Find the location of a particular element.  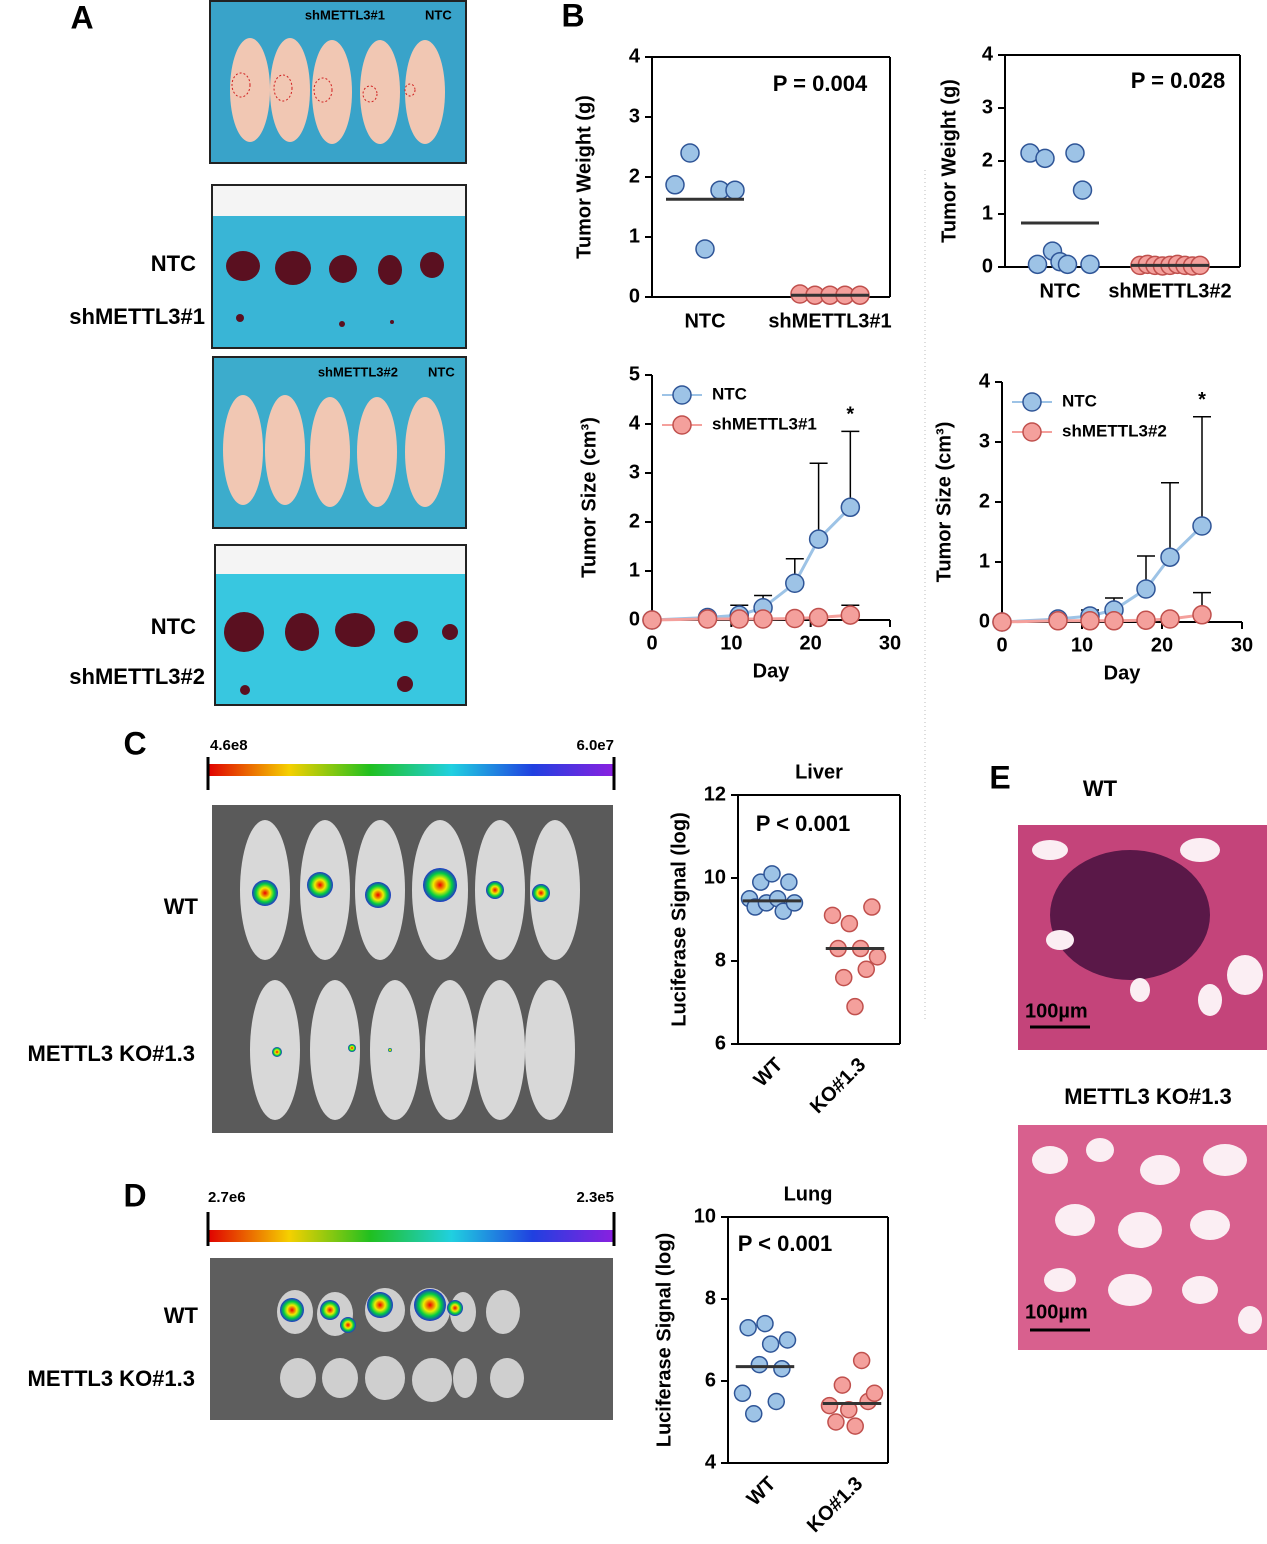

photo-legend: shMETTL3#1 is located at coordinates (345, 14).